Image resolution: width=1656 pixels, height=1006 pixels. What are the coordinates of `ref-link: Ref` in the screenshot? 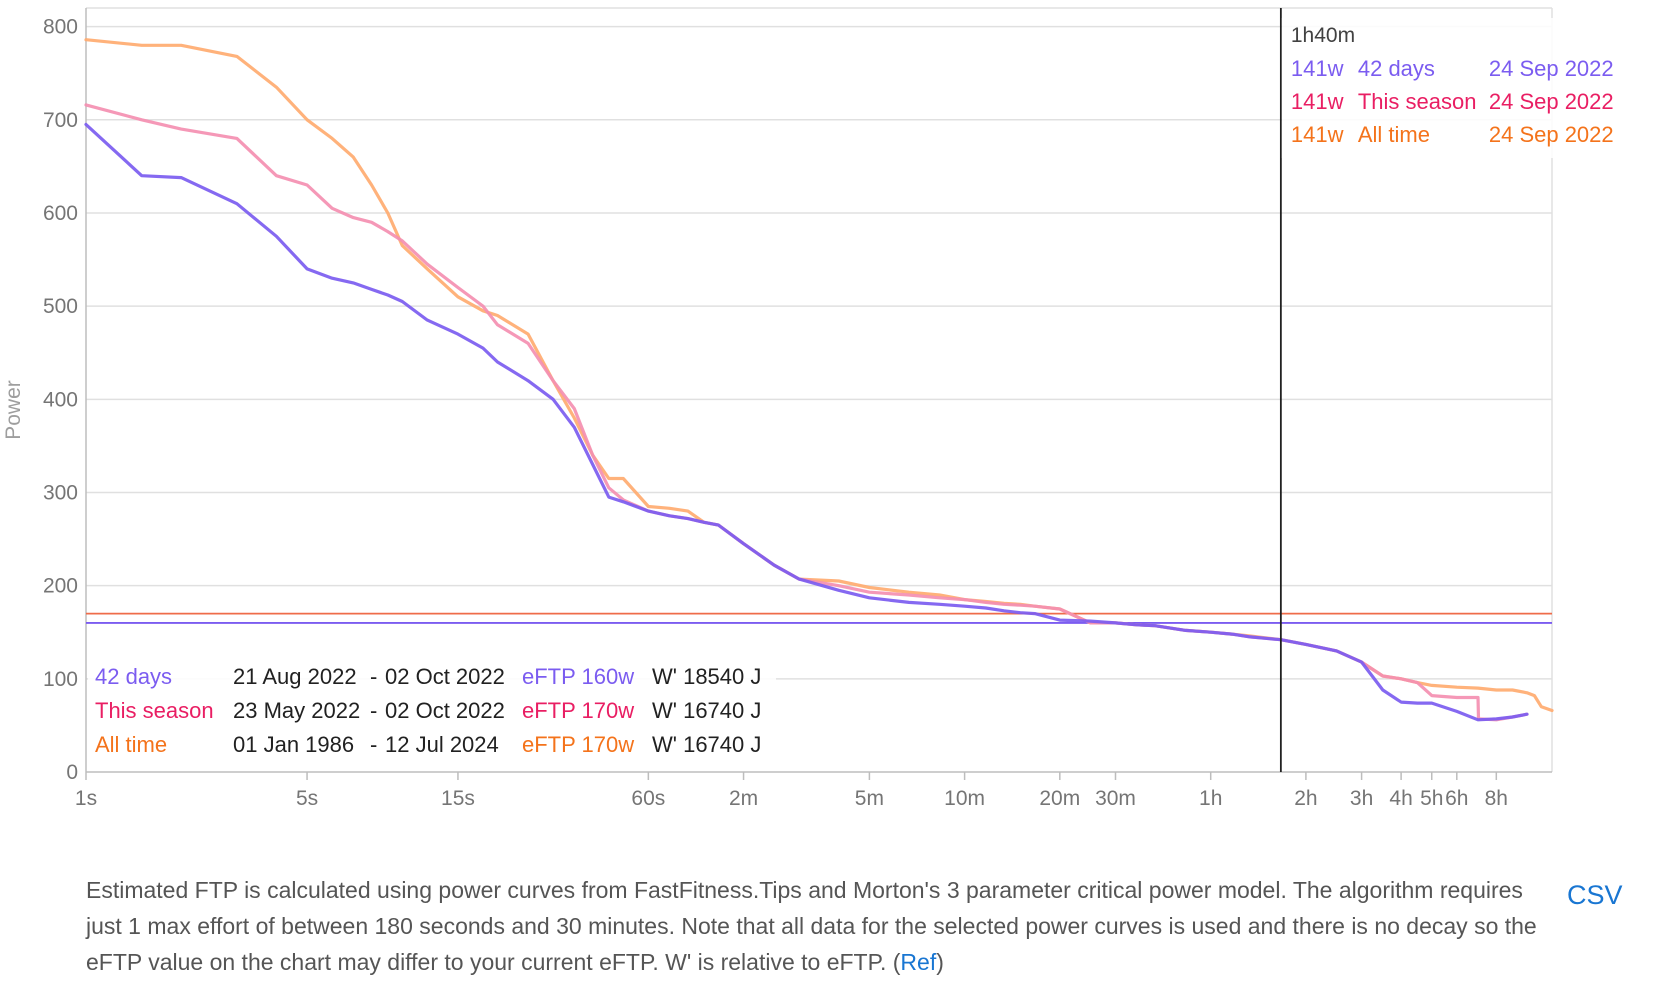 It's located at (918, 962).